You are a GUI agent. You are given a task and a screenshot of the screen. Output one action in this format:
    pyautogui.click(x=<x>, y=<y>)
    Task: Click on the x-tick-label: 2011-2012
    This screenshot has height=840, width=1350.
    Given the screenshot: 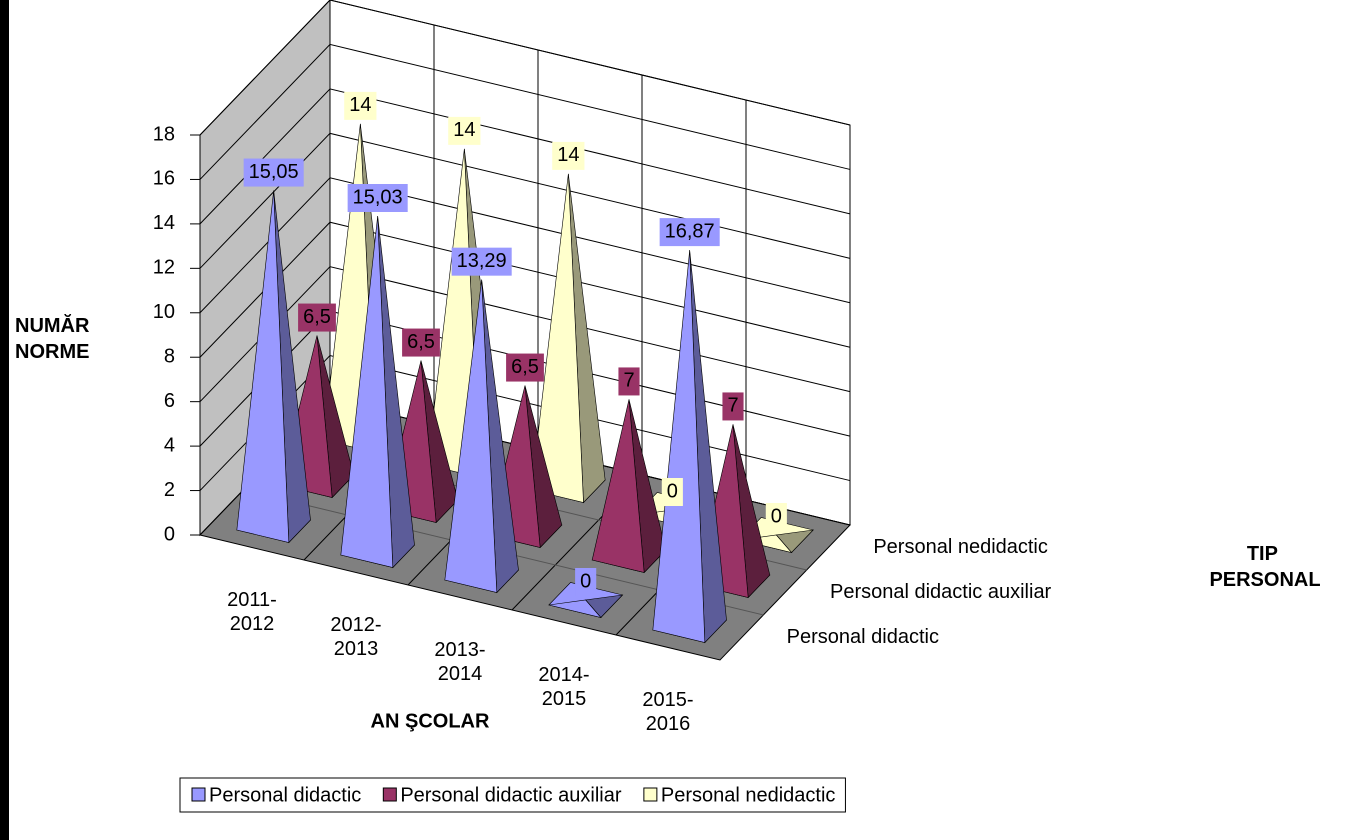 What is the action you would take?
    pyautogui.click(x=252, y=611)
    